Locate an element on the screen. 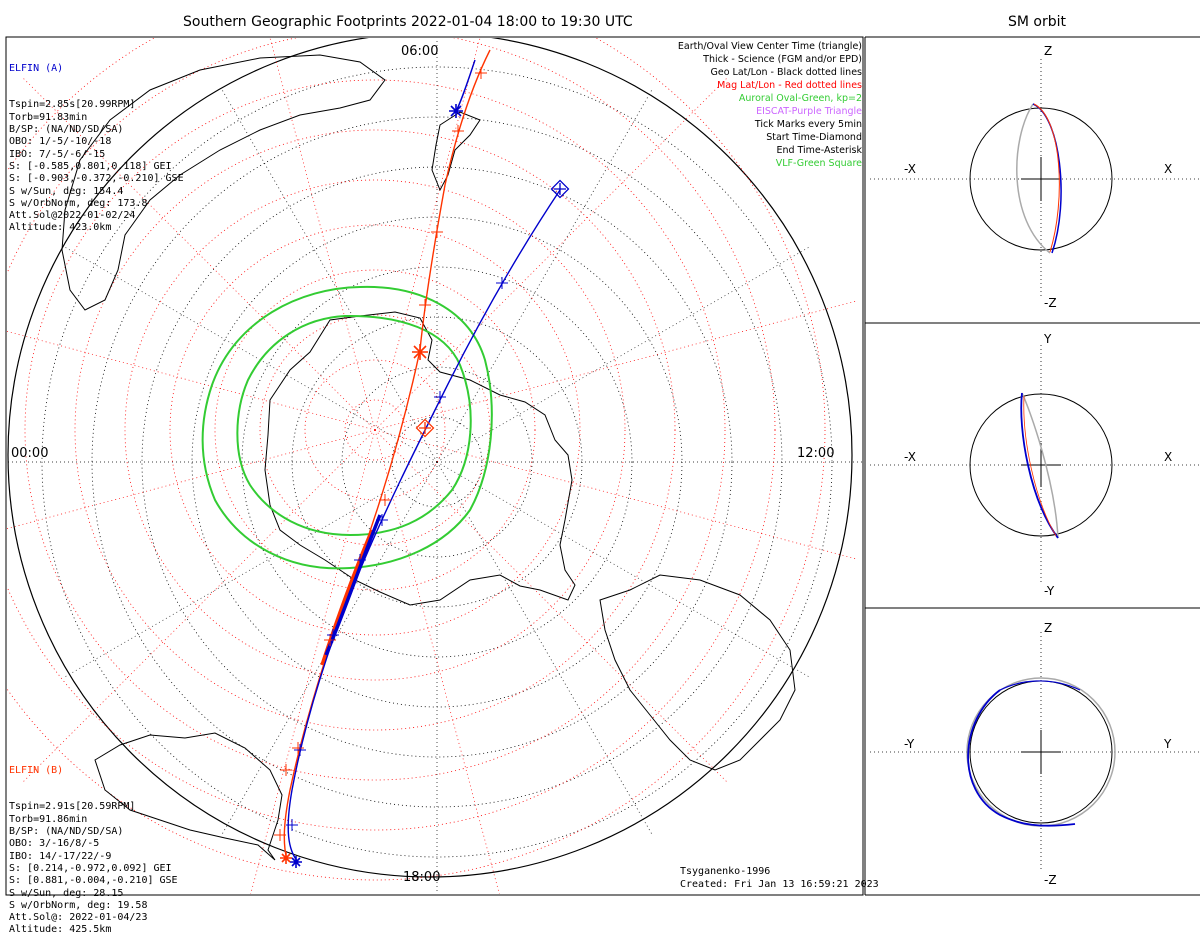 This screenshot has height=949, width=1200. elfin-a-line: S w/Sun, deg: 154.4 is located at coordinates (66, 191).